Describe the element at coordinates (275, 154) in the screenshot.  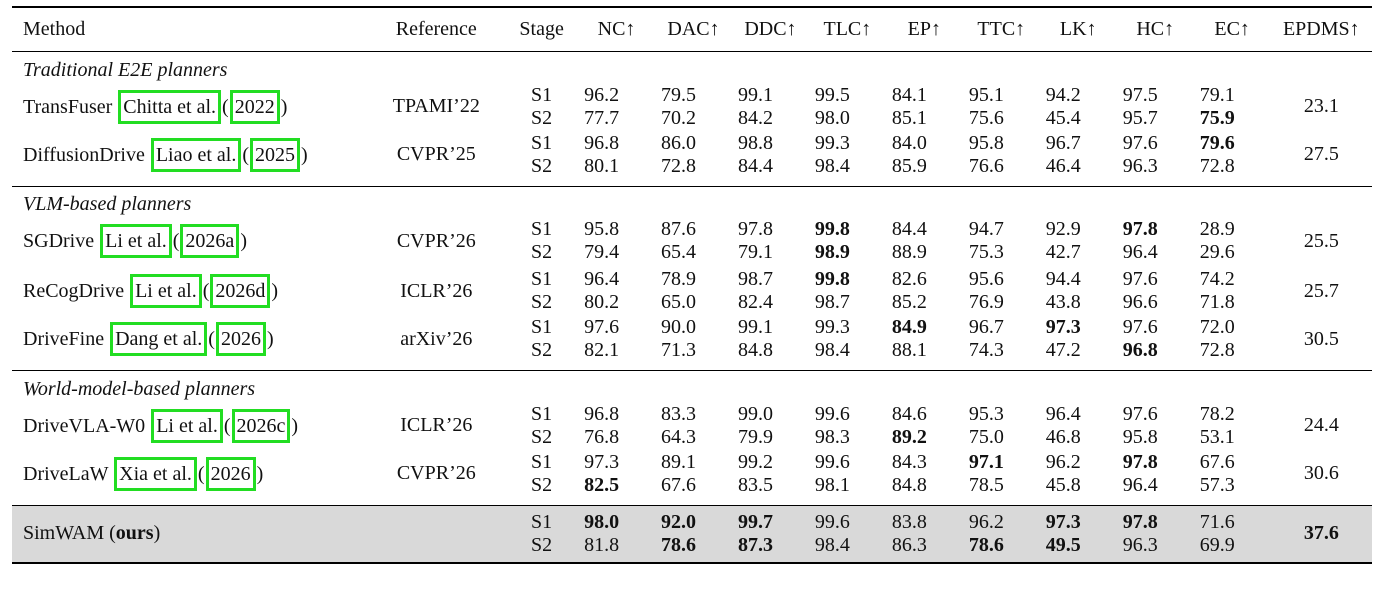
I see `citation-year-link: 2025` at that location.